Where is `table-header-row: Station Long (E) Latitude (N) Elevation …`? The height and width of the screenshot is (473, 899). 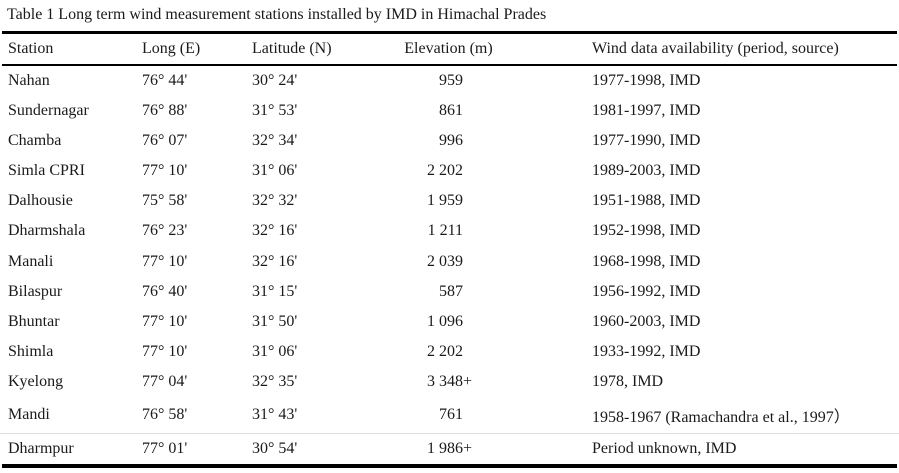 table-header-row: Station Long (E) Latitude (N) Elevation … is located at coordinates (449, 49).